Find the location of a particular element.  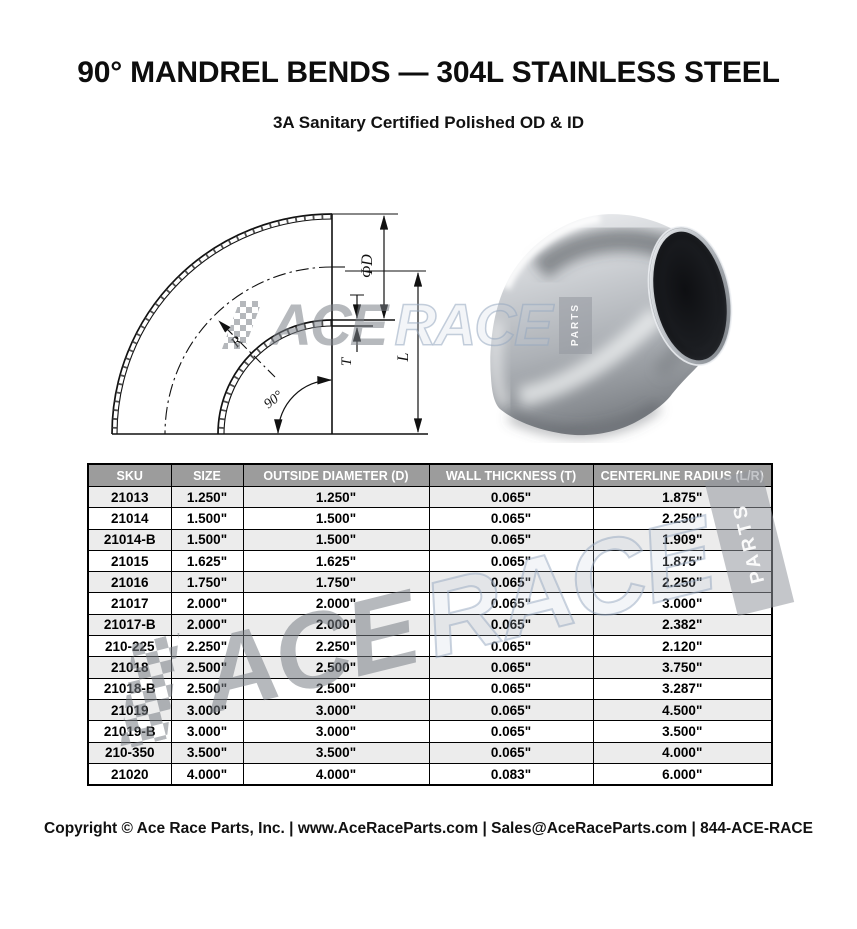

angle-label: 90° is located at coordinates (274, 400).